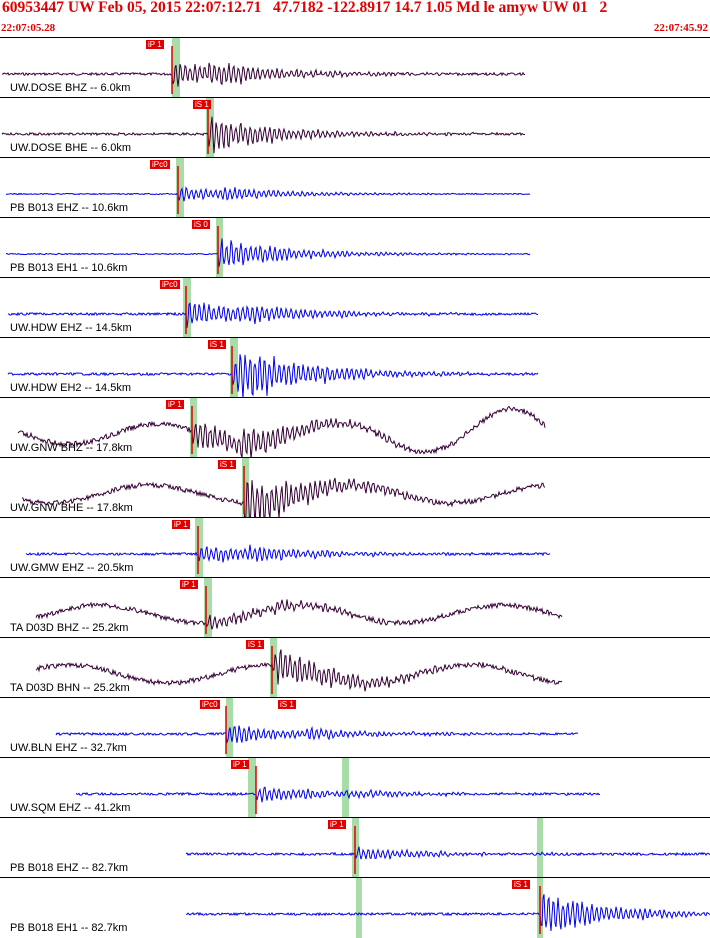  Describe the element at coordinates (69, 628) in the screenshot. I see `channel-label: TA D03D BHZ -- 25.2km` at that location.